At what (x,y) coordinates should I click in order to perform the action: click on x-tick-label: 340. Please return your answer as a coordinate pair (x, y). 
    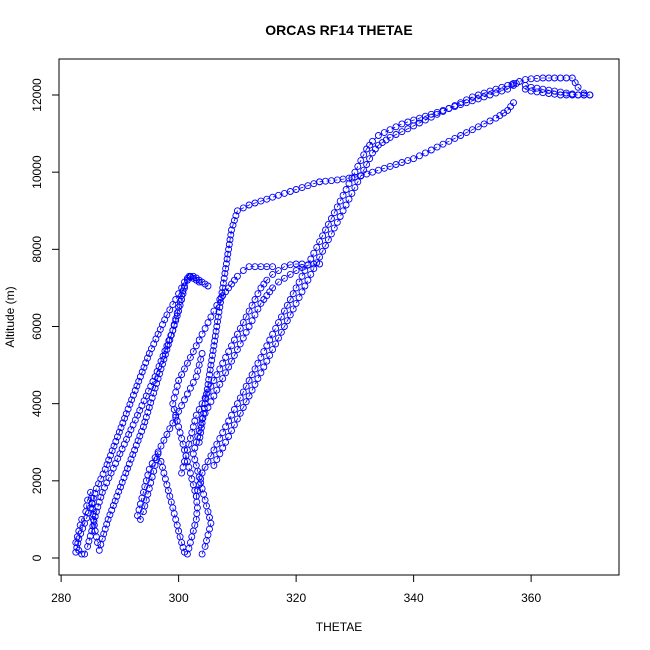
    Looking at the image, I should click on (414, 598).